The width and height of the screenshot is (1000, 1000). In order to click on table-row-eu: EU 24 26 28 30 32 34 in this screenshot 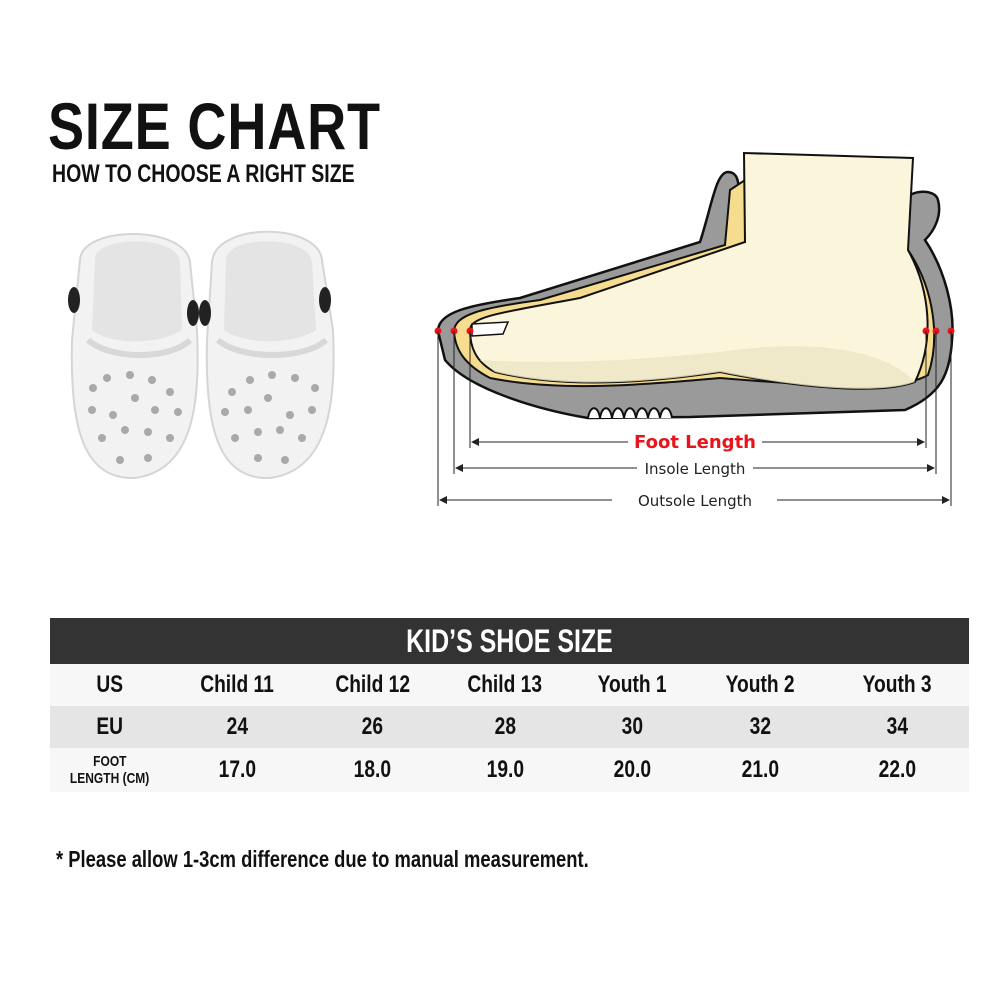, I will do `click(509, 727)`.